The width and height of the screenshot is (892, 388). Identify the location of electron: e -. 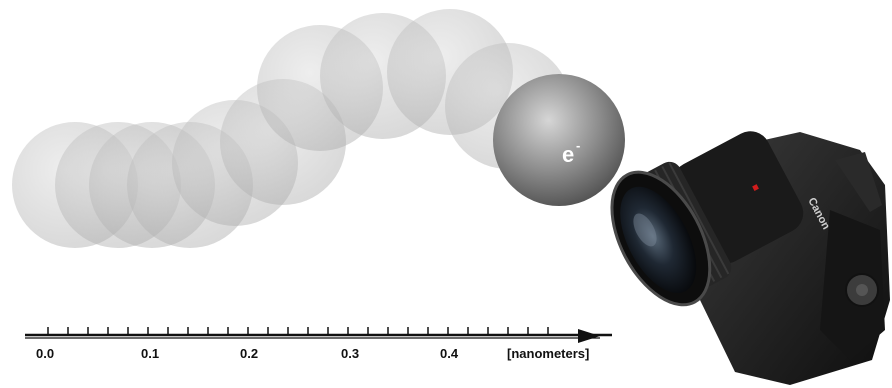
(559, 140).